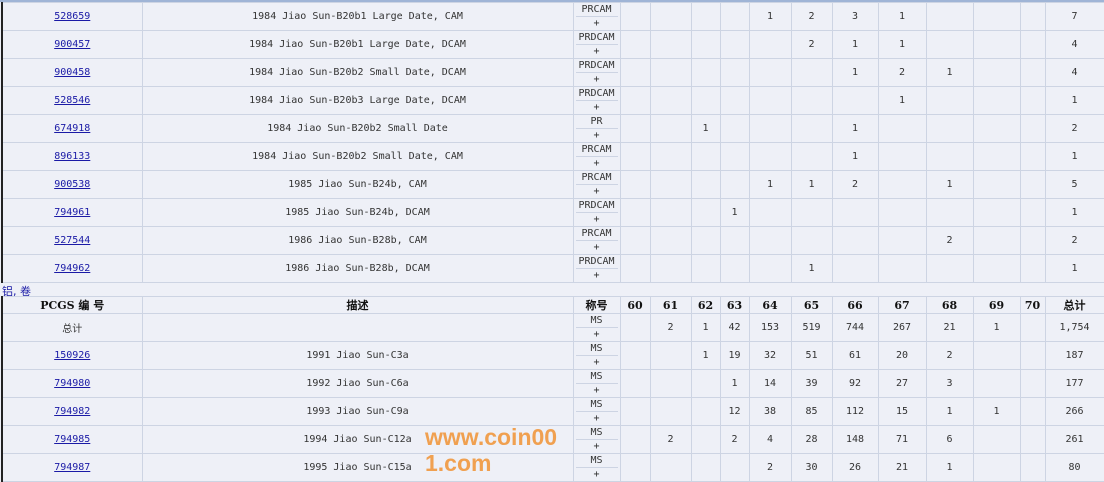  I want to click on count-grade-69: 1, so click(996, 327).